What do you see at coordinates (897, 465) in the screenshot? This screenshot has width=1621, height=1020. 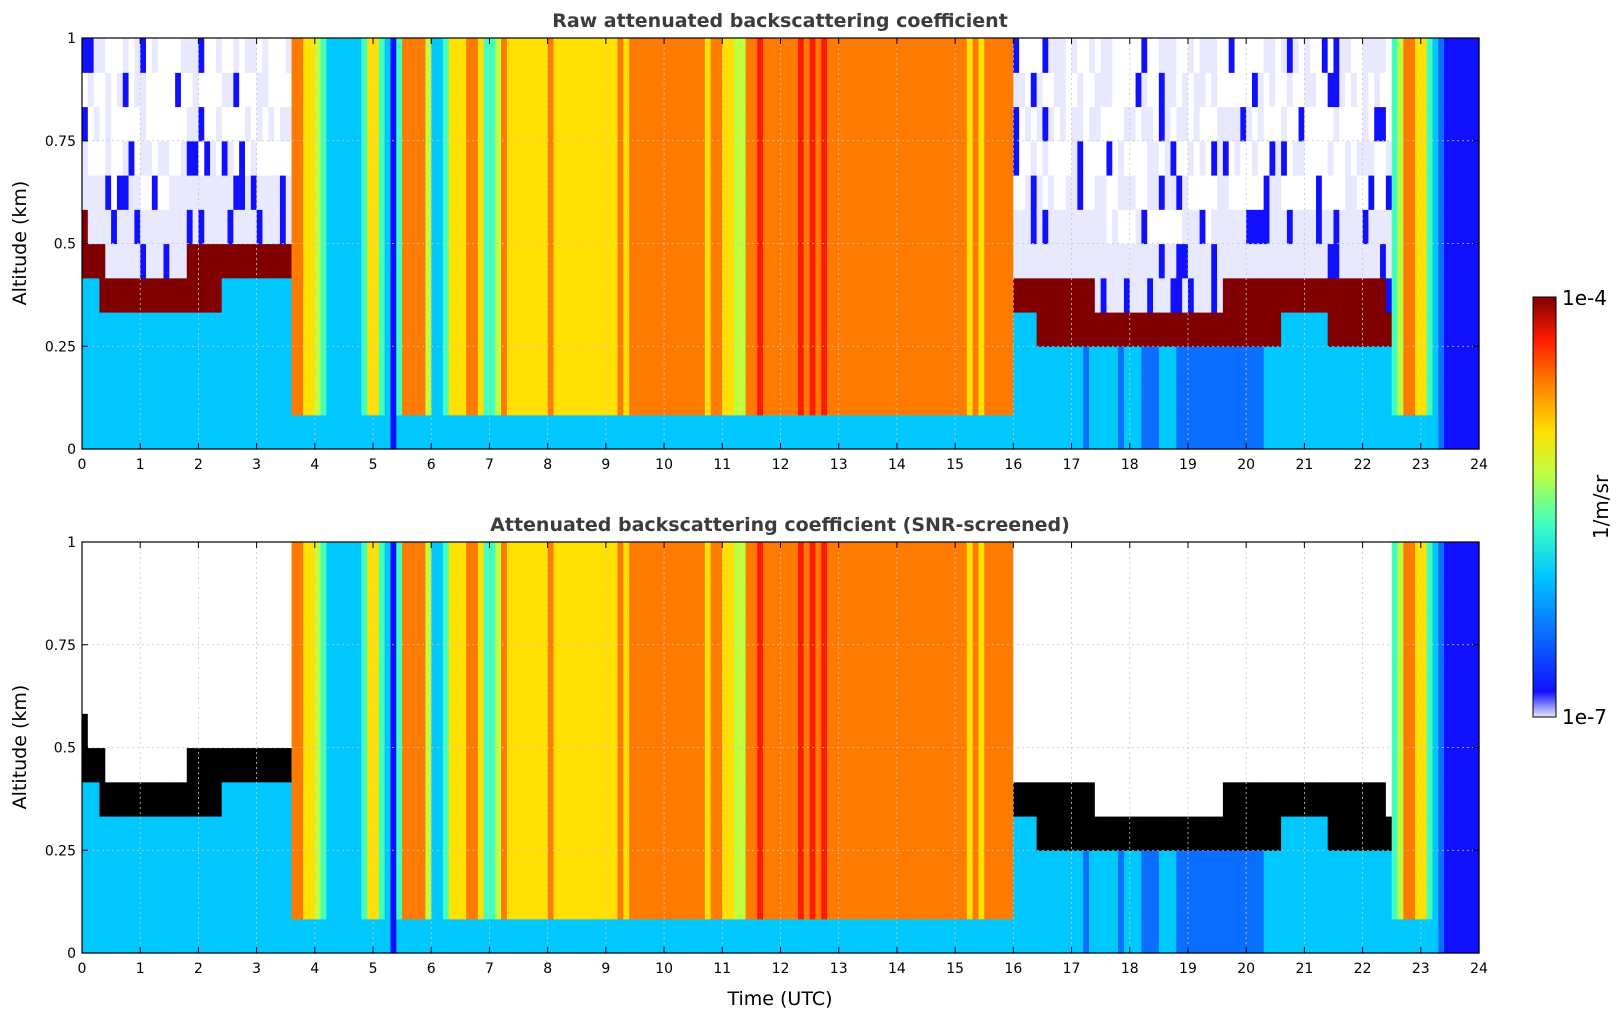 I see `x-tick-label: 14` at bounding box center [897, 465].